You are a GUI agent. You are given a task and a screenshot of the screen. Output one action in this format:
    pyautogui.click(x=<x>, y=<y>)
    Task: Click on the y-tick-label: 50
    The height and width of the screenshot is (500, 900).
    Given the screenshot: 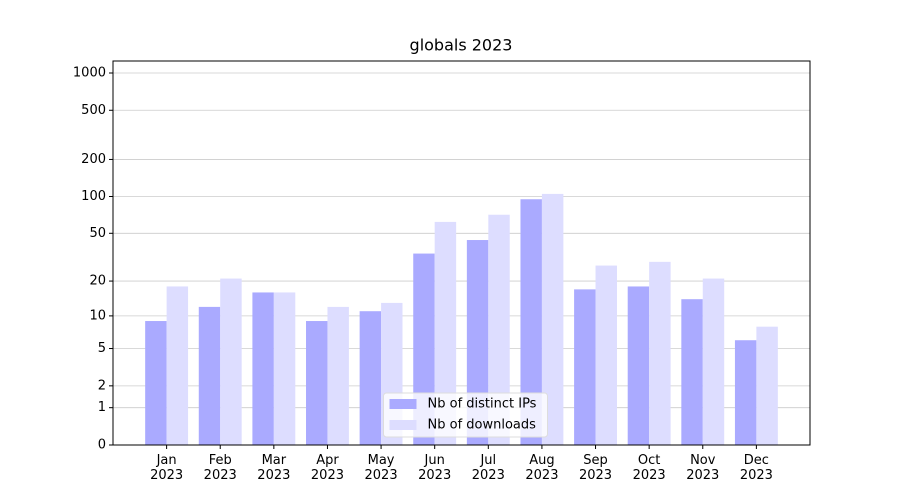 What is the action you would take?
    pyautogui.click(x=97, y=233)
    